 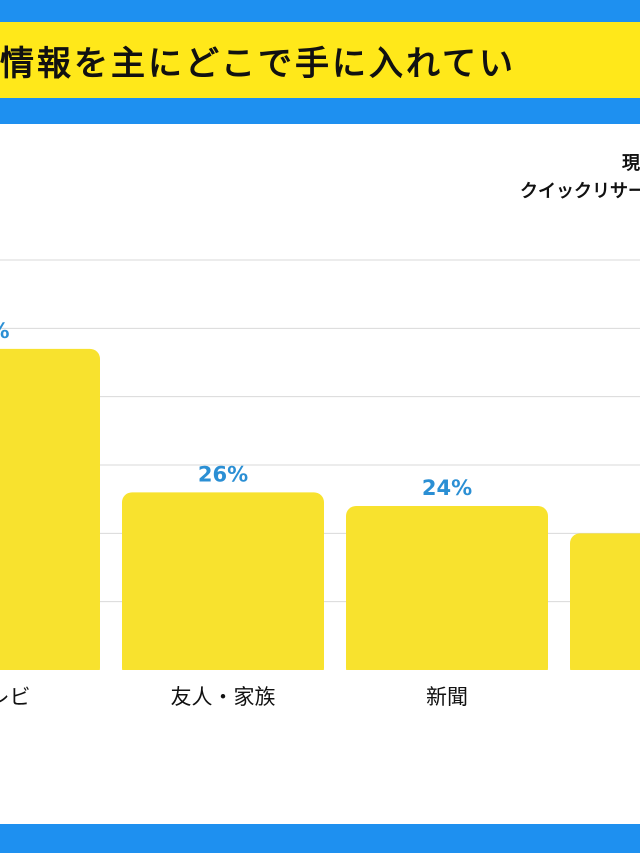 What do you see at coordinates (447, 697) in the screenshot?
I see `category-label-2: 新聞` at bounding box center [447, 697].